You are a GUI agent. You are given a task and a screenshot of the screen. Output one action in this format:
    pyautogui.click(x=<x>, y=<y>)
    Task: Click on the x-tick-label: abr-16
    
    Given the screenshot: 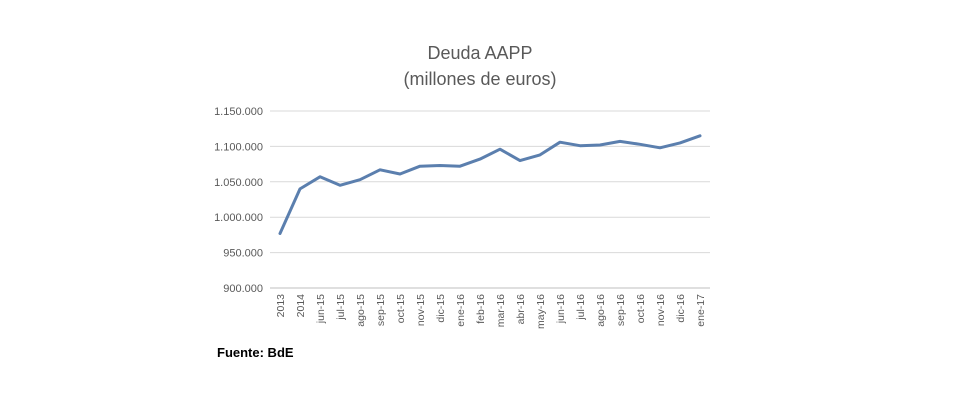 What is the action you would take?
    pyautogui.click(x=521, y=309)
    